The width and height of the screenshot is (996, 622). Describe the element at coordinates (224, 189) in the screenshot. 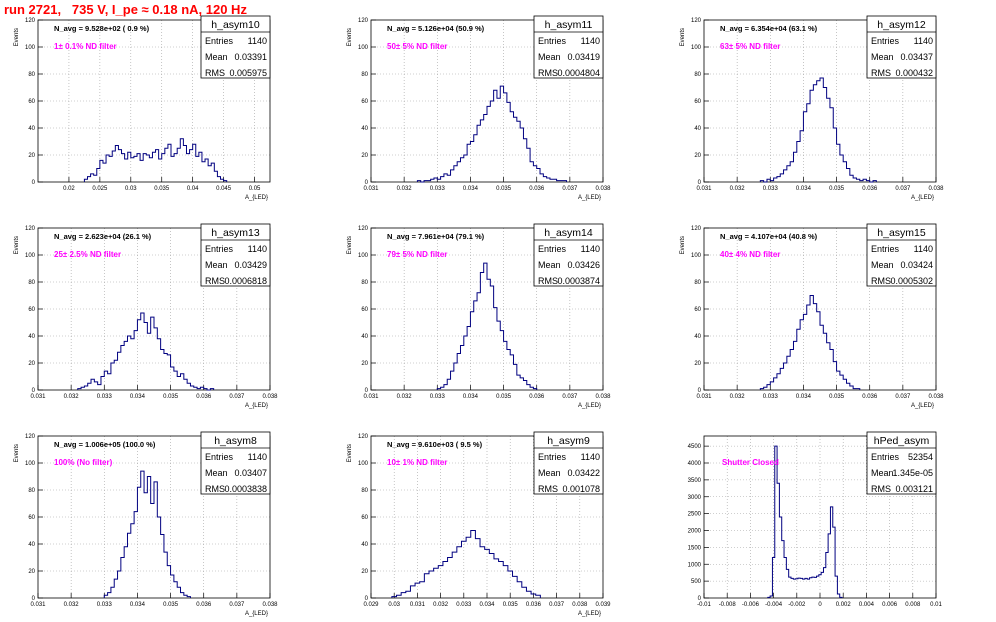

I see `x-tick-label: 0.045` at that location.